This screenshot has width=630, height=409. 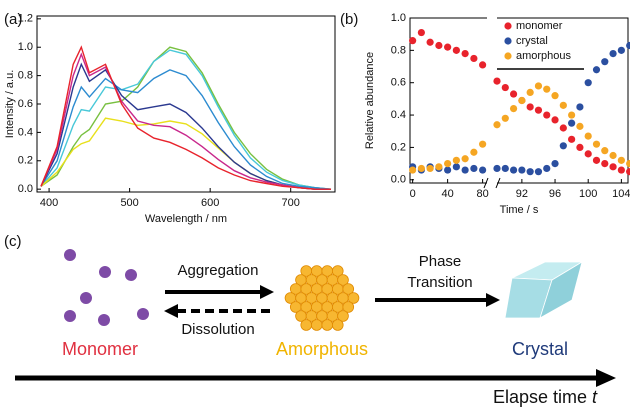 What do you see at coordinates (210, 203) in the screenshot?
I see `x-tick-label: 600` at bounding box center [210, 203].